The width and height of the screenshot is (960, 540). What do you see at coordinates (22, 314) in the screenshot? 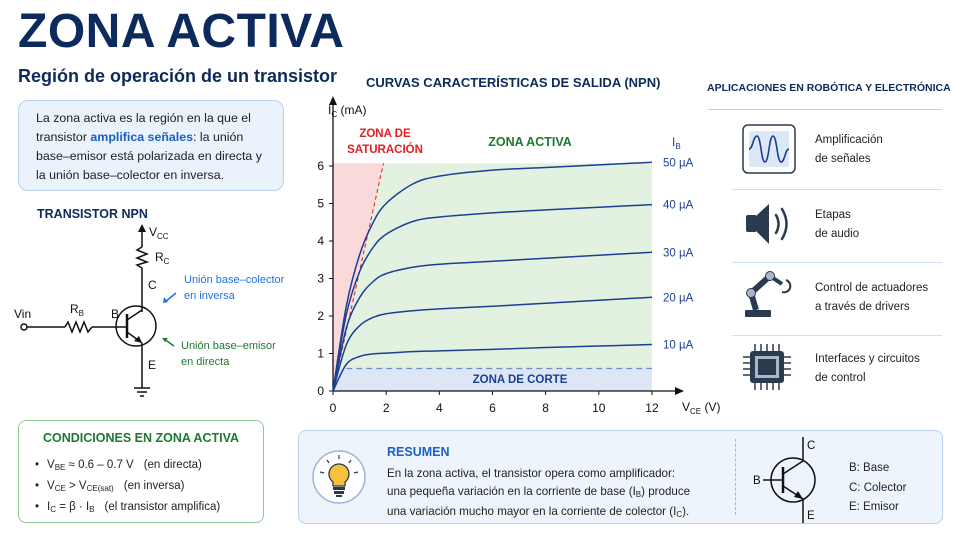
I see `vin-label: Vin` at bounding box center [22, 314].